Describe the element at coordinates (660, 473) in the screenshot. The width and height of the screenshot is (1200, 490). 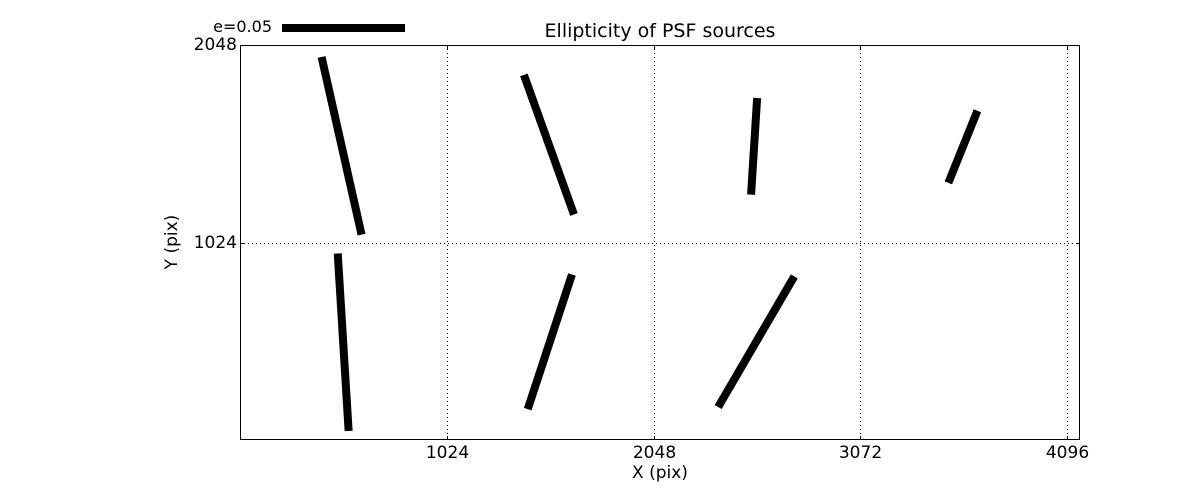
I see `x-axis-title: X (pix)` at that location.